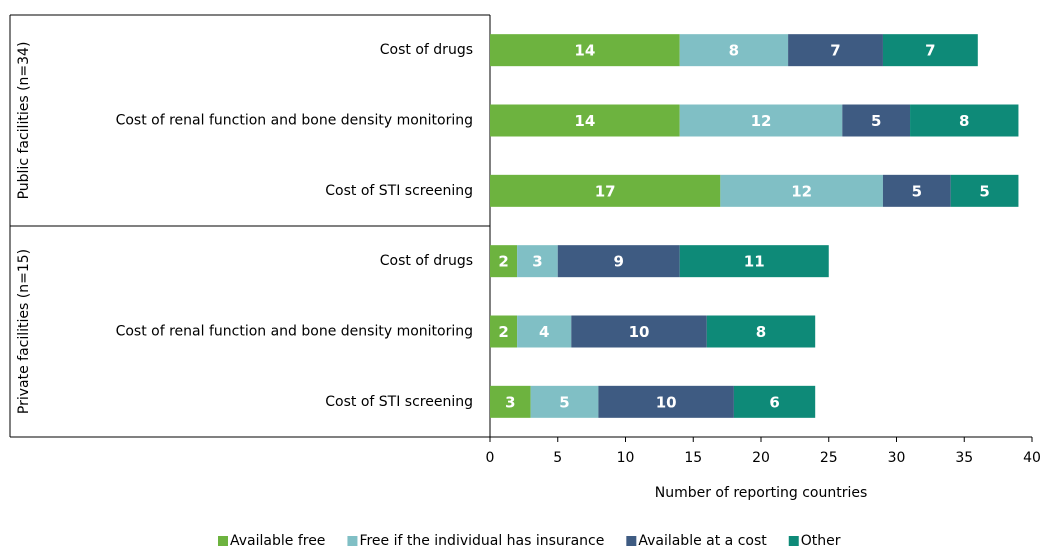 This screenshot has height=551, width=1045. I want to click on x-tick-label: 30, so click(897, 458).